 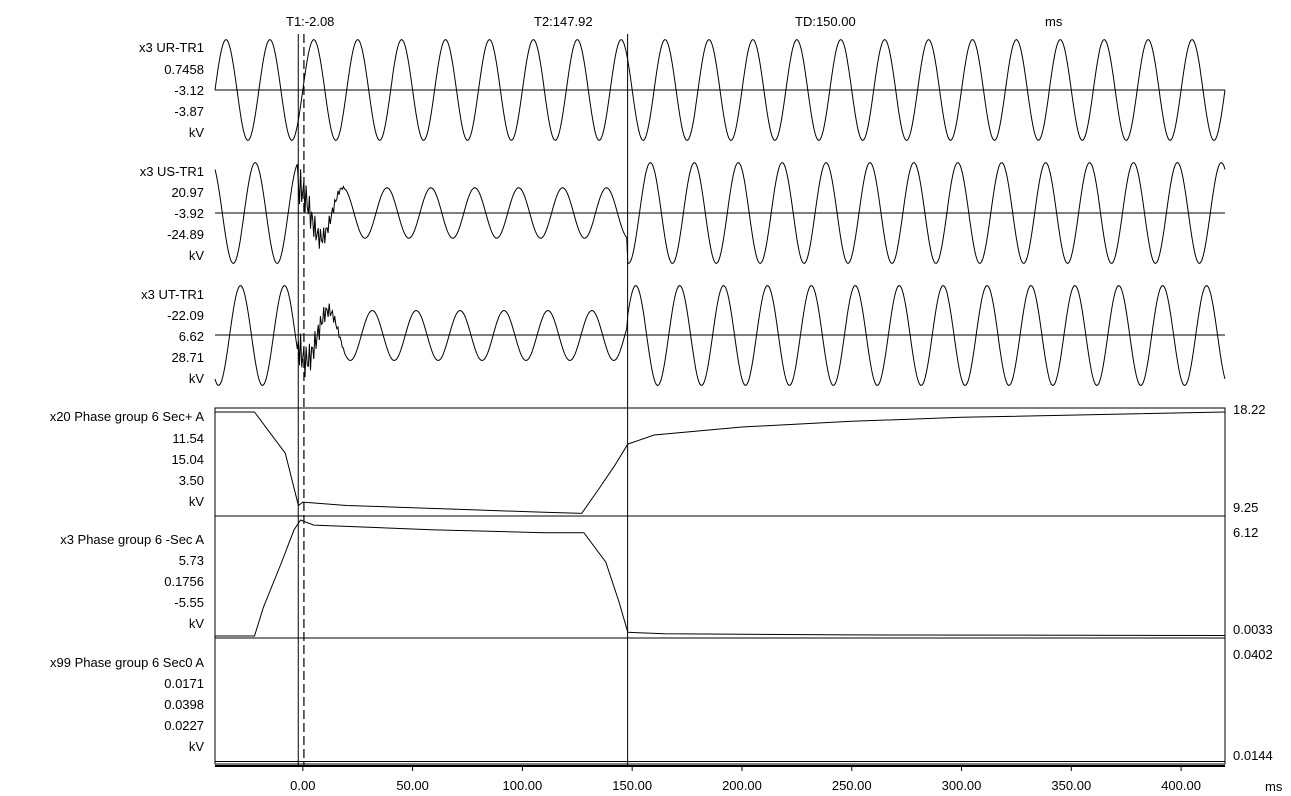 I want to click on channel-scale-max: 5.73, so click(x=191, y=560).